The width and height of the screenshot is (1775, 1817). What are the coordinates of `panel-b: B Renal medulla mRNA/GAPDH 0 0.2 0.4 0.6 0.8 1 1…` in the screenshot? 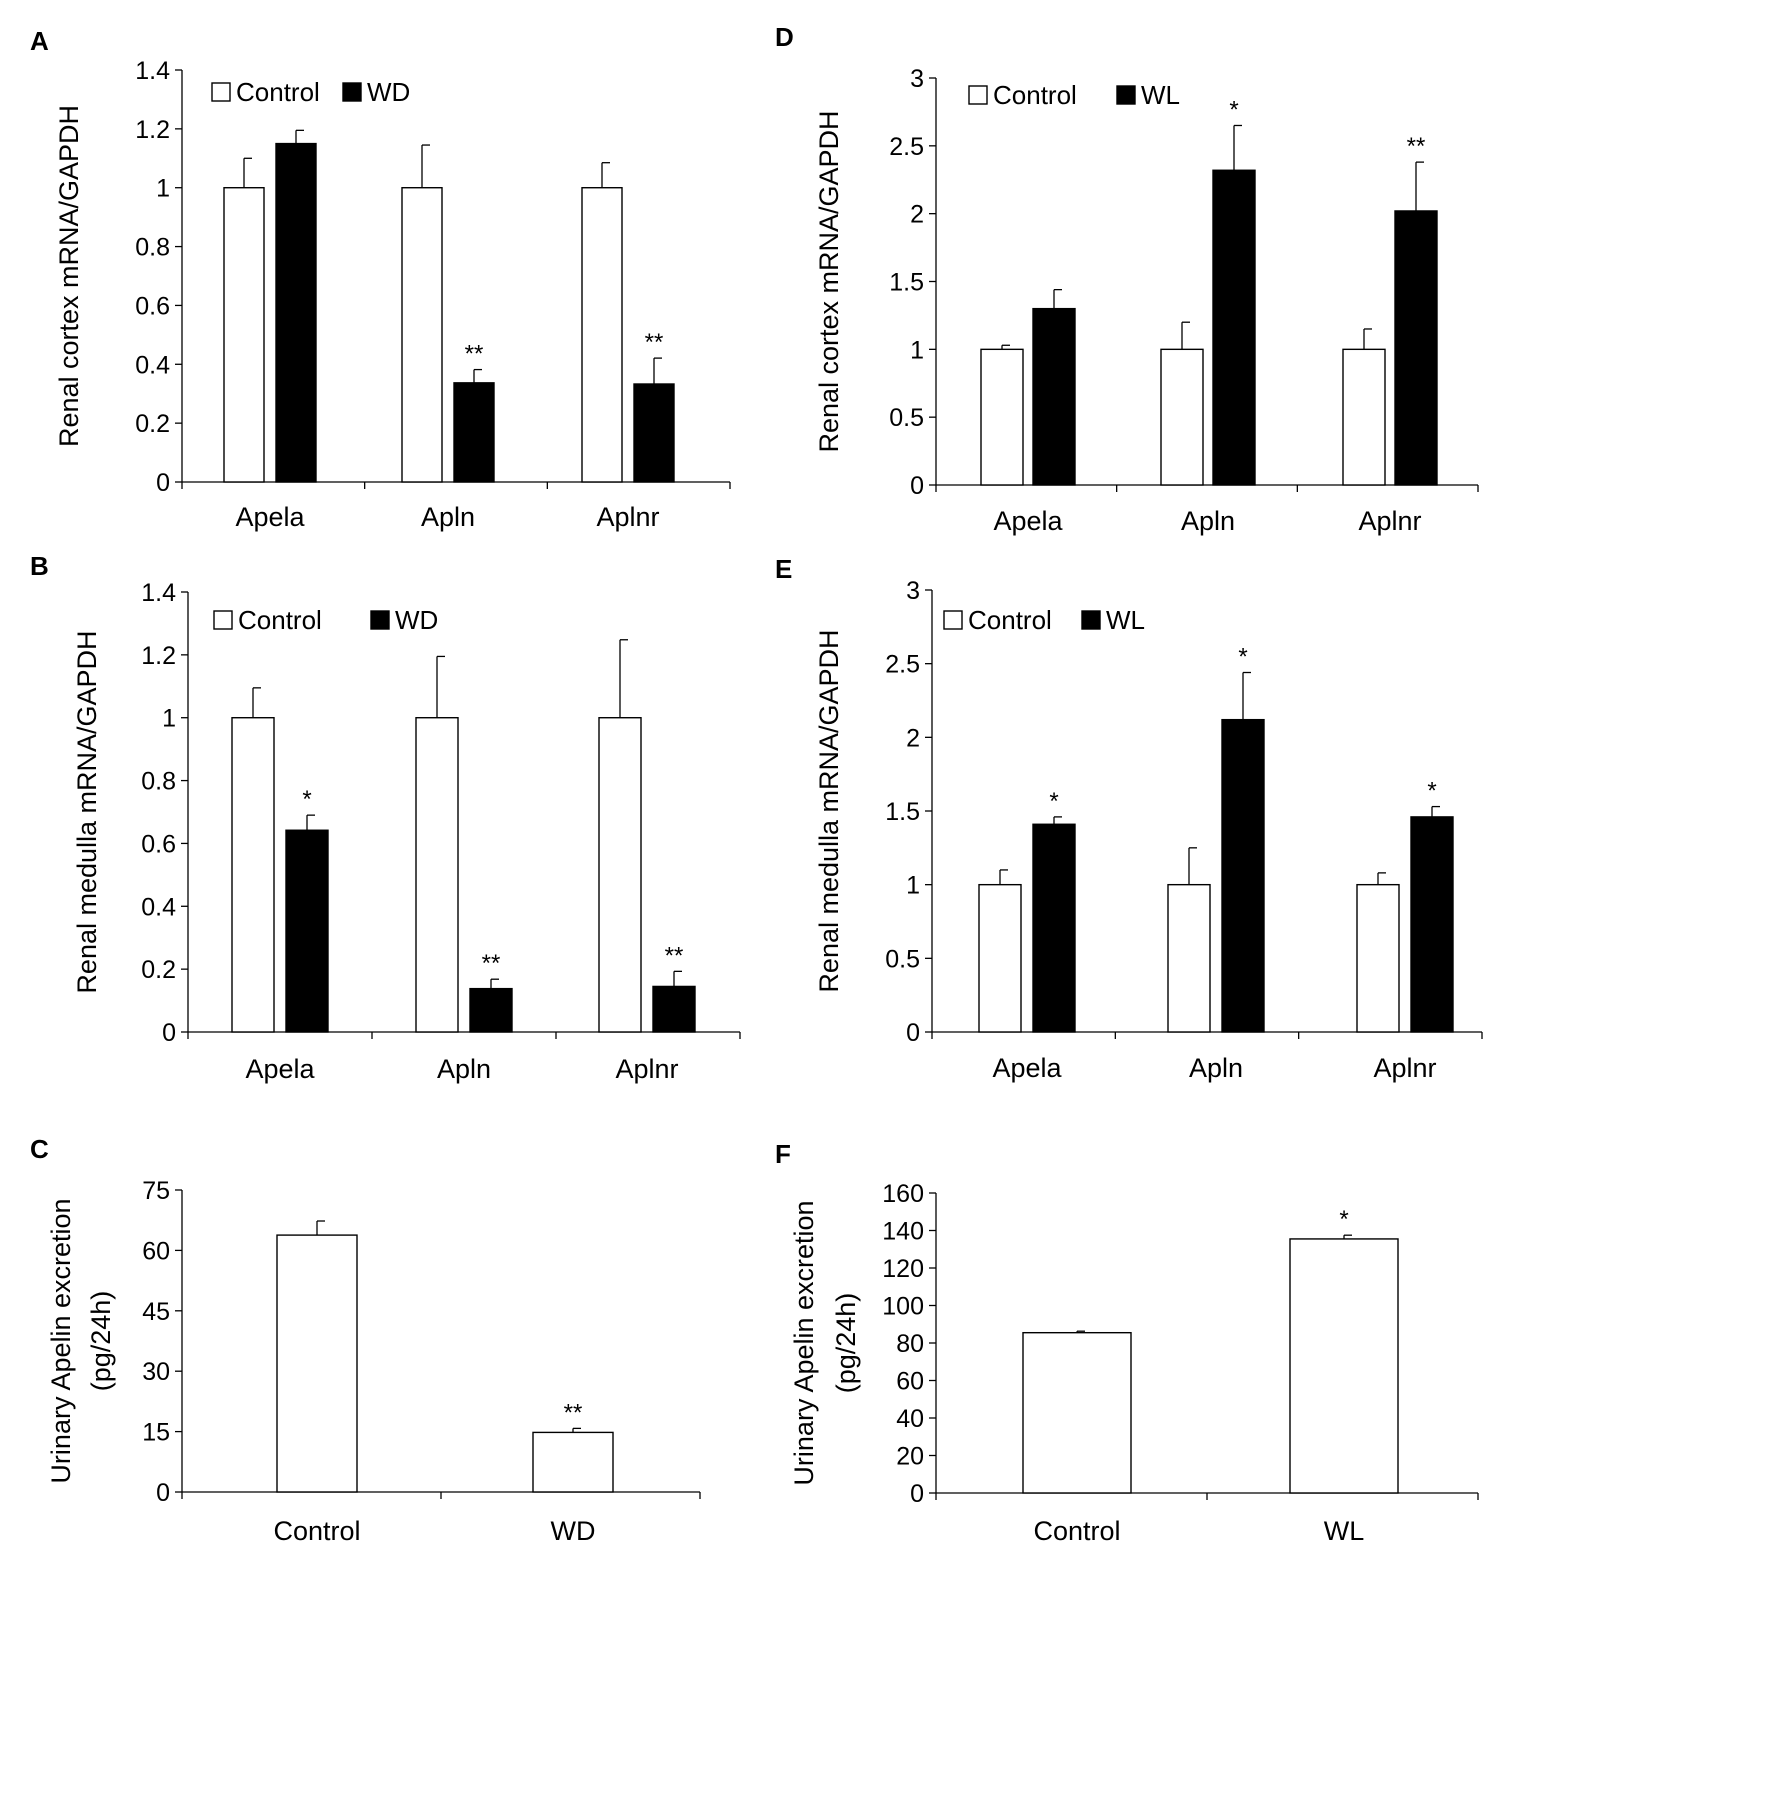 It's located at (385, 817).